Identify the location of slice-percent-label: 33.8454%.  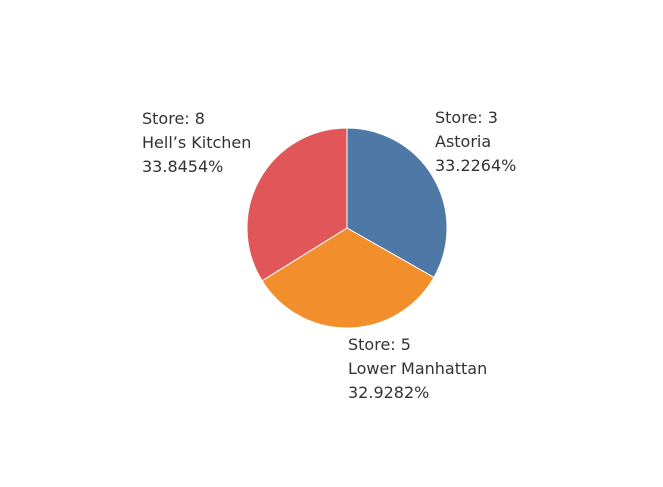
(182, 166).